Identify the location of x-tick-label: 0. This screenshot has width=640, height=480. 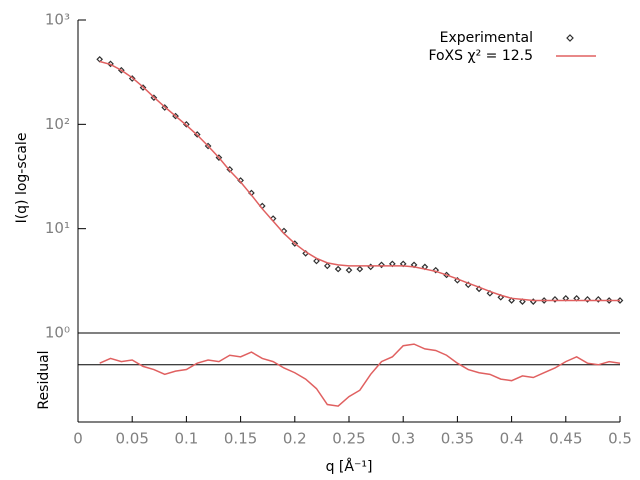
(78, 439).